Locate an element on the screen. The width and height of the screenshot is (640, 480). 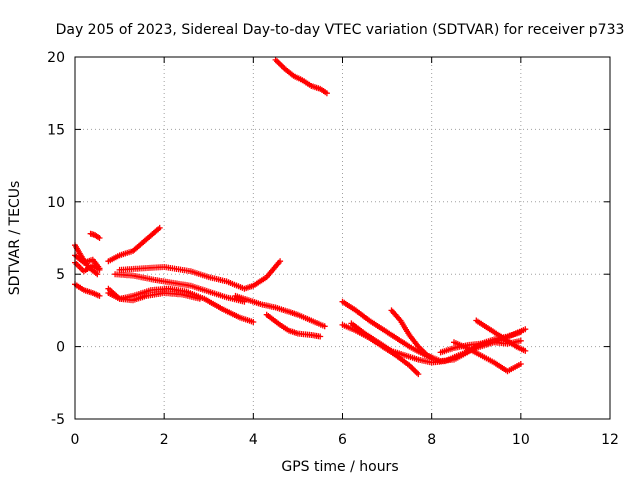
x-tick-label: 2 is located at coordinates (164, 440).